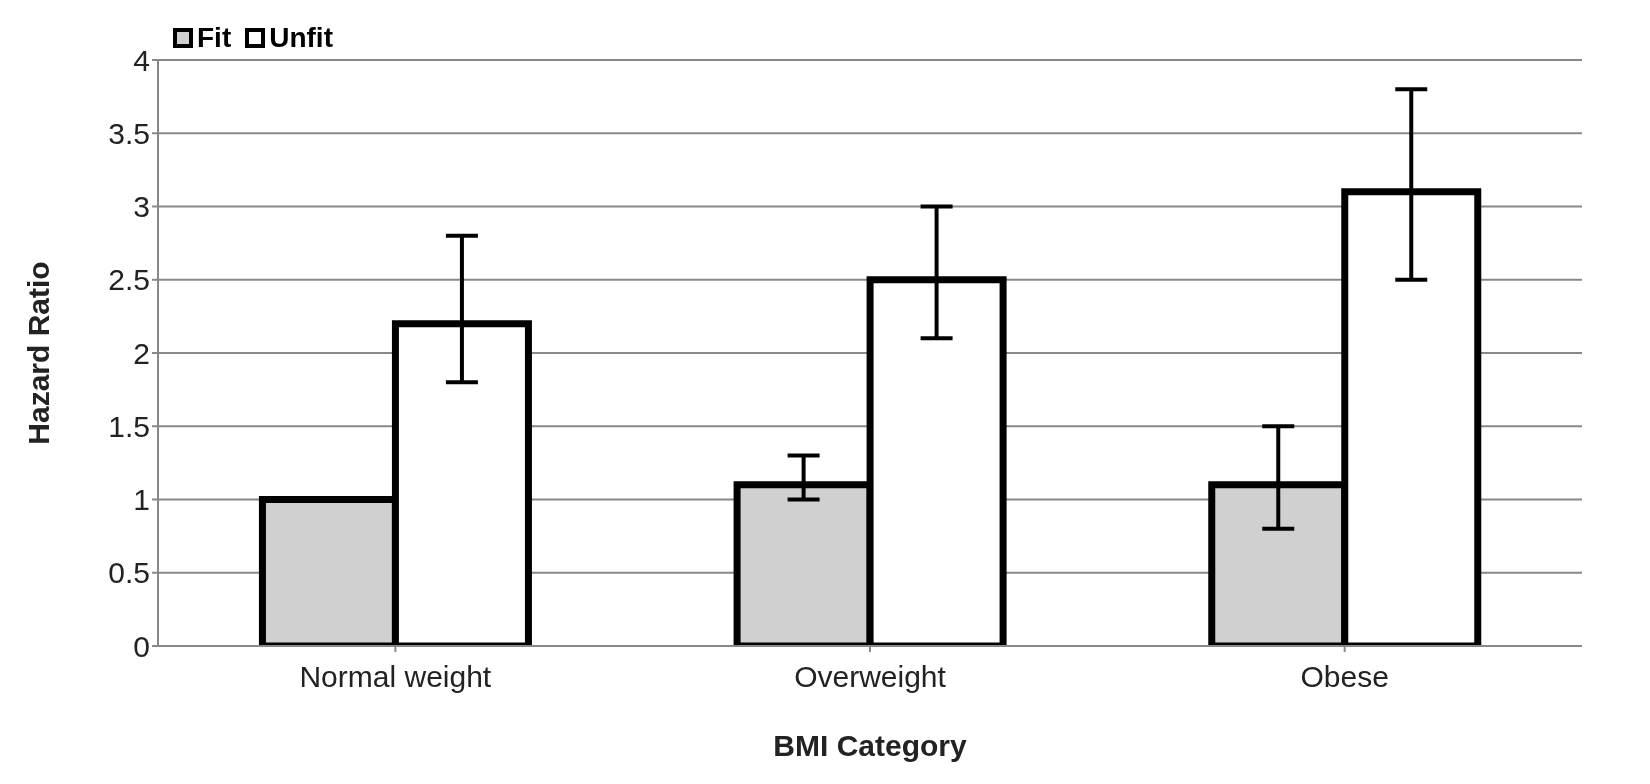 This screenshot has width=1650, height=784. I want to click on x-tick-label: Obese, so click(1344, 677).